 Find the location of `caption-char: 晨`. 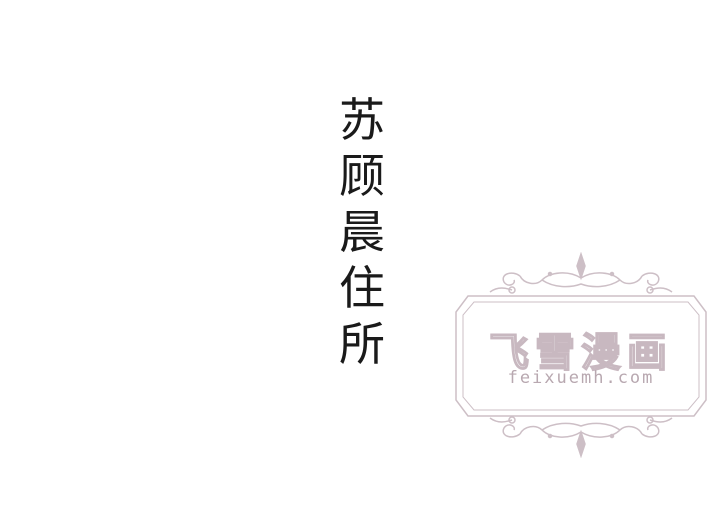

caption-char: 晨 is located at coordinates (362, 232).